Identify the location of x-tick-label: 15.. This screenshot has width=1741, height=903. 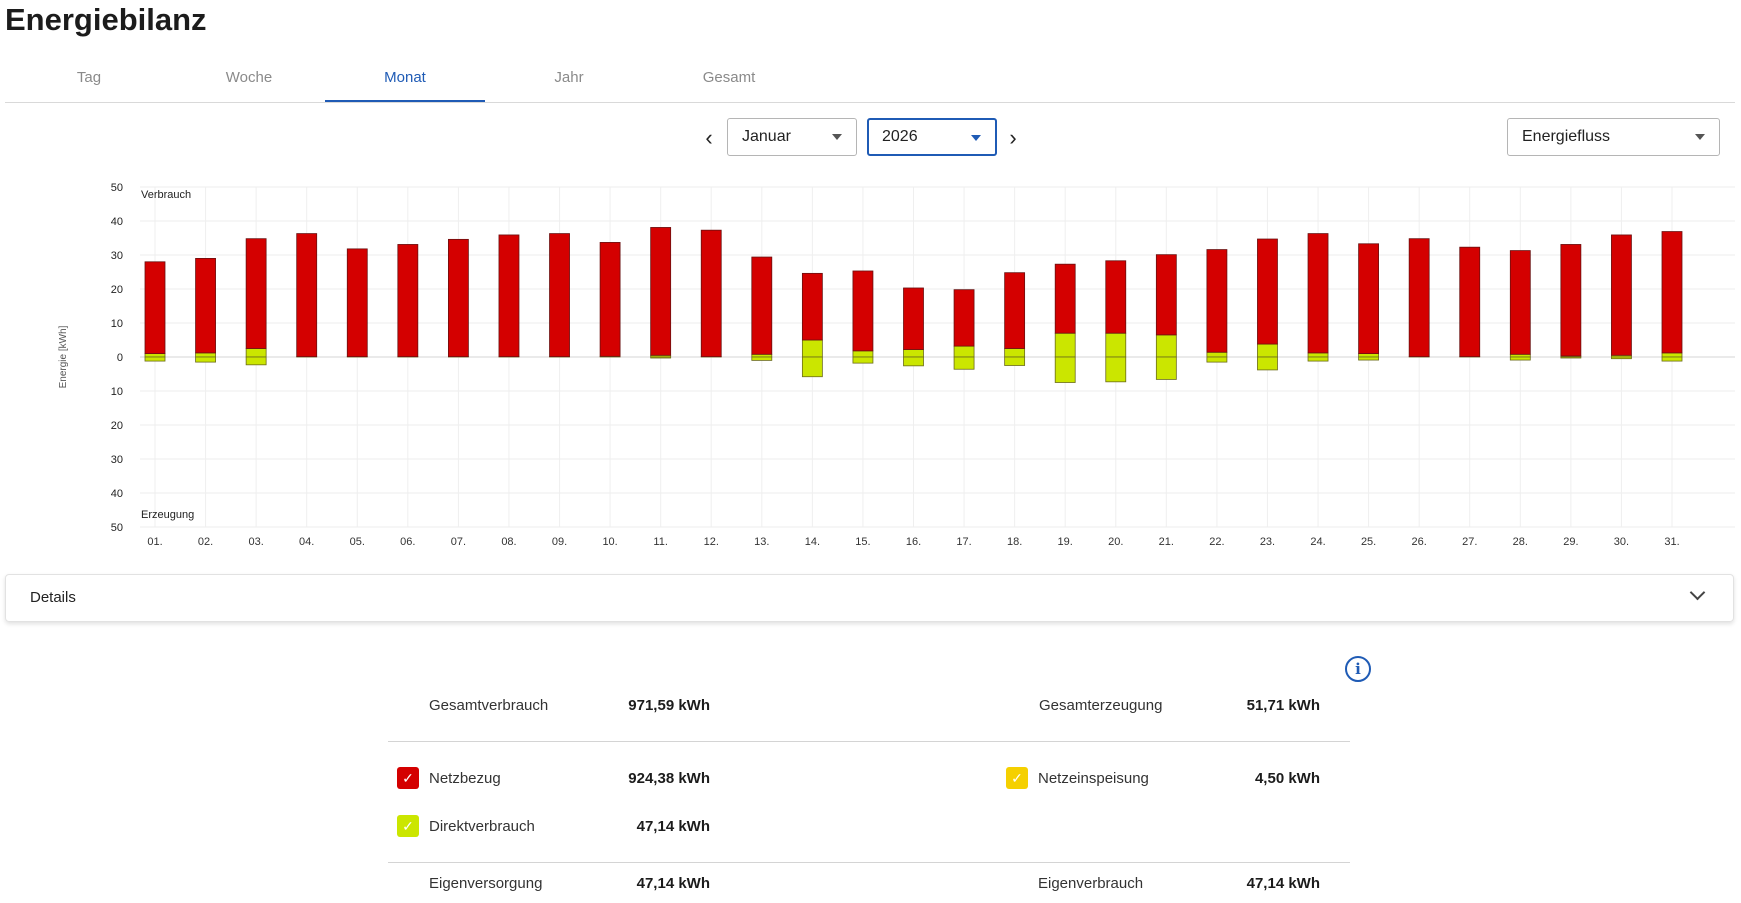
(862, 542).